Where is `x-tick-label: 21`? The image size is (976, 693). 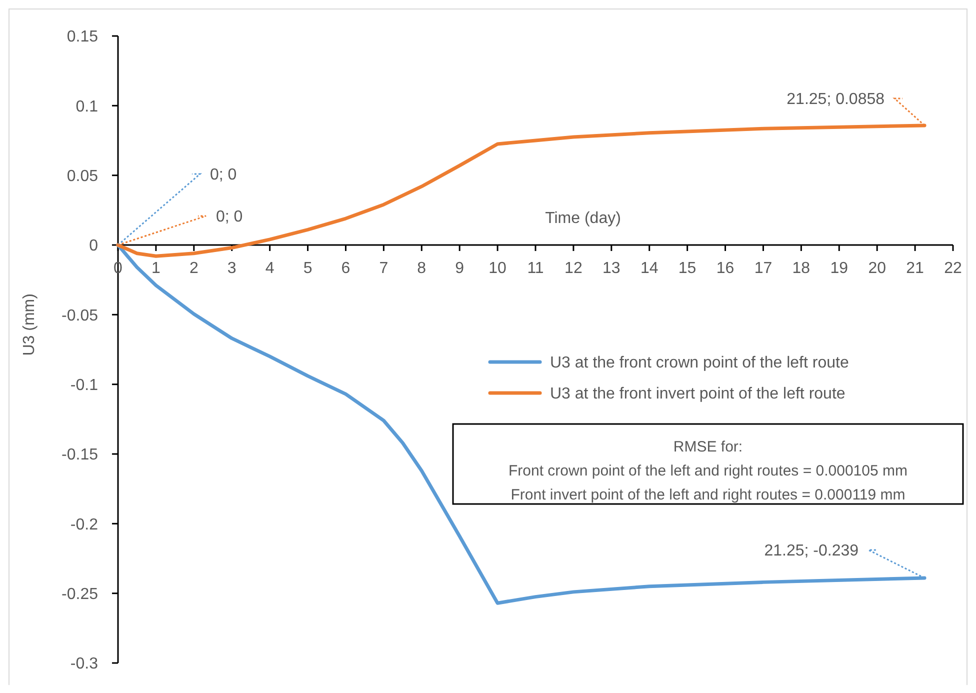
x-tick-label: 21 is located at coordinates (915, 268).